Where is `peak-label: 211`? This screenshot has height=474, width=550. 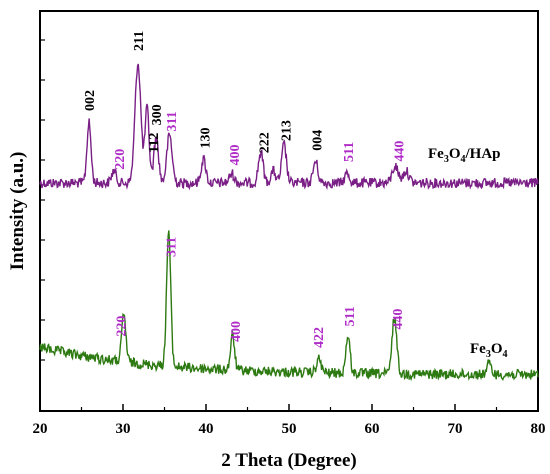 peak-label: 211 is located at coordinates (139, 41).